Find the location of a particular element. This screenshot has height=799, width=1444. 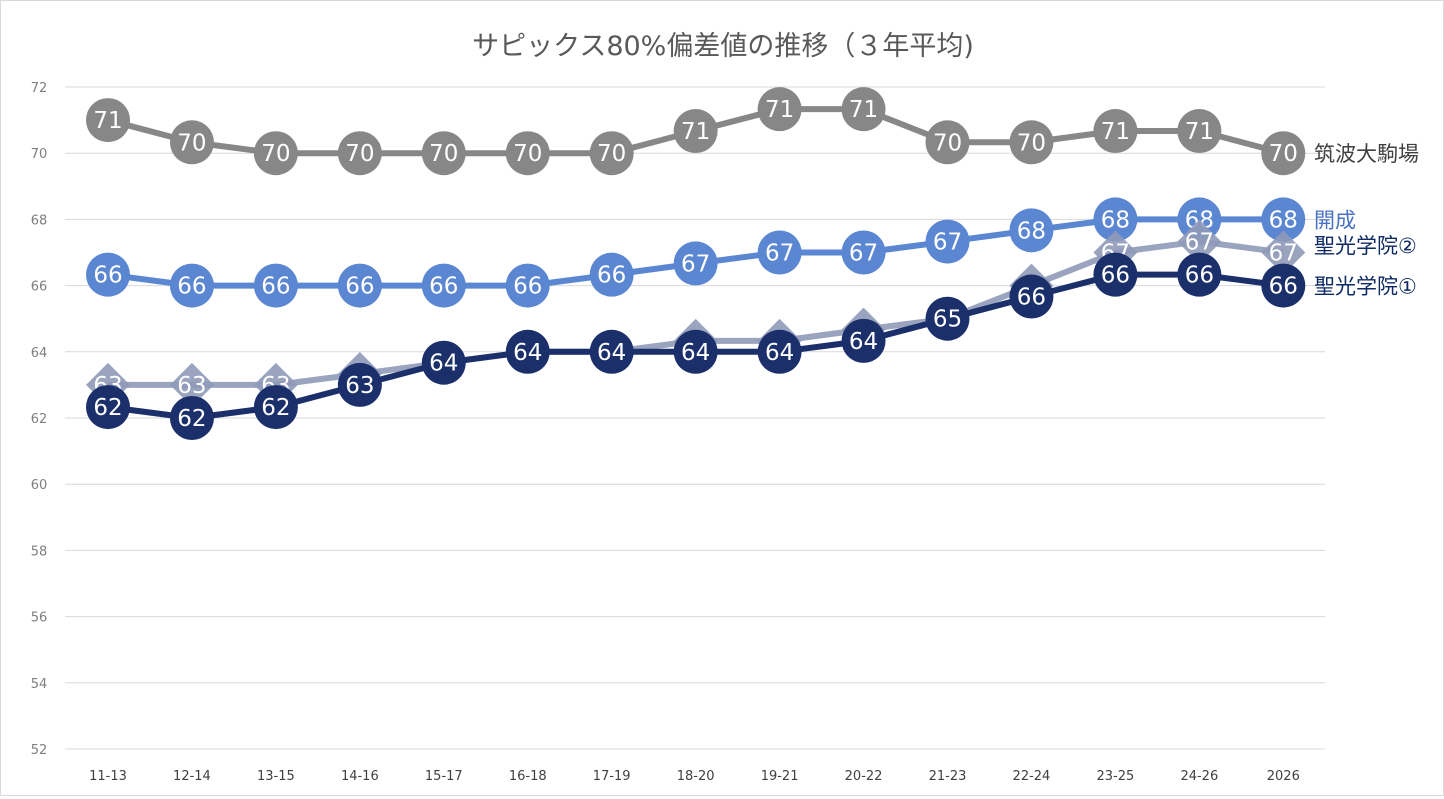

x-tick-label: 20-22 is located at coordinates (864, 776).